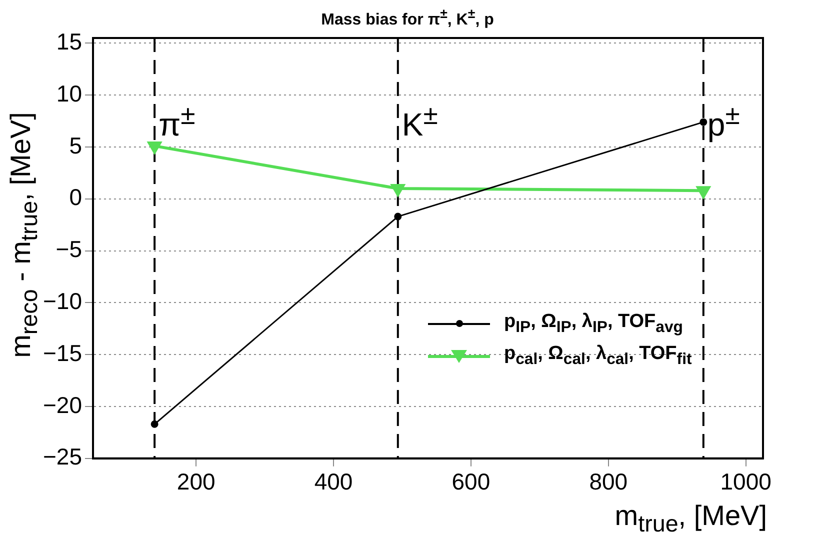  What do you see at coordinates (420, 122) in the screenshot?
I see `ref-line-label: K$^{±}$` at bounding box center [420, 122].